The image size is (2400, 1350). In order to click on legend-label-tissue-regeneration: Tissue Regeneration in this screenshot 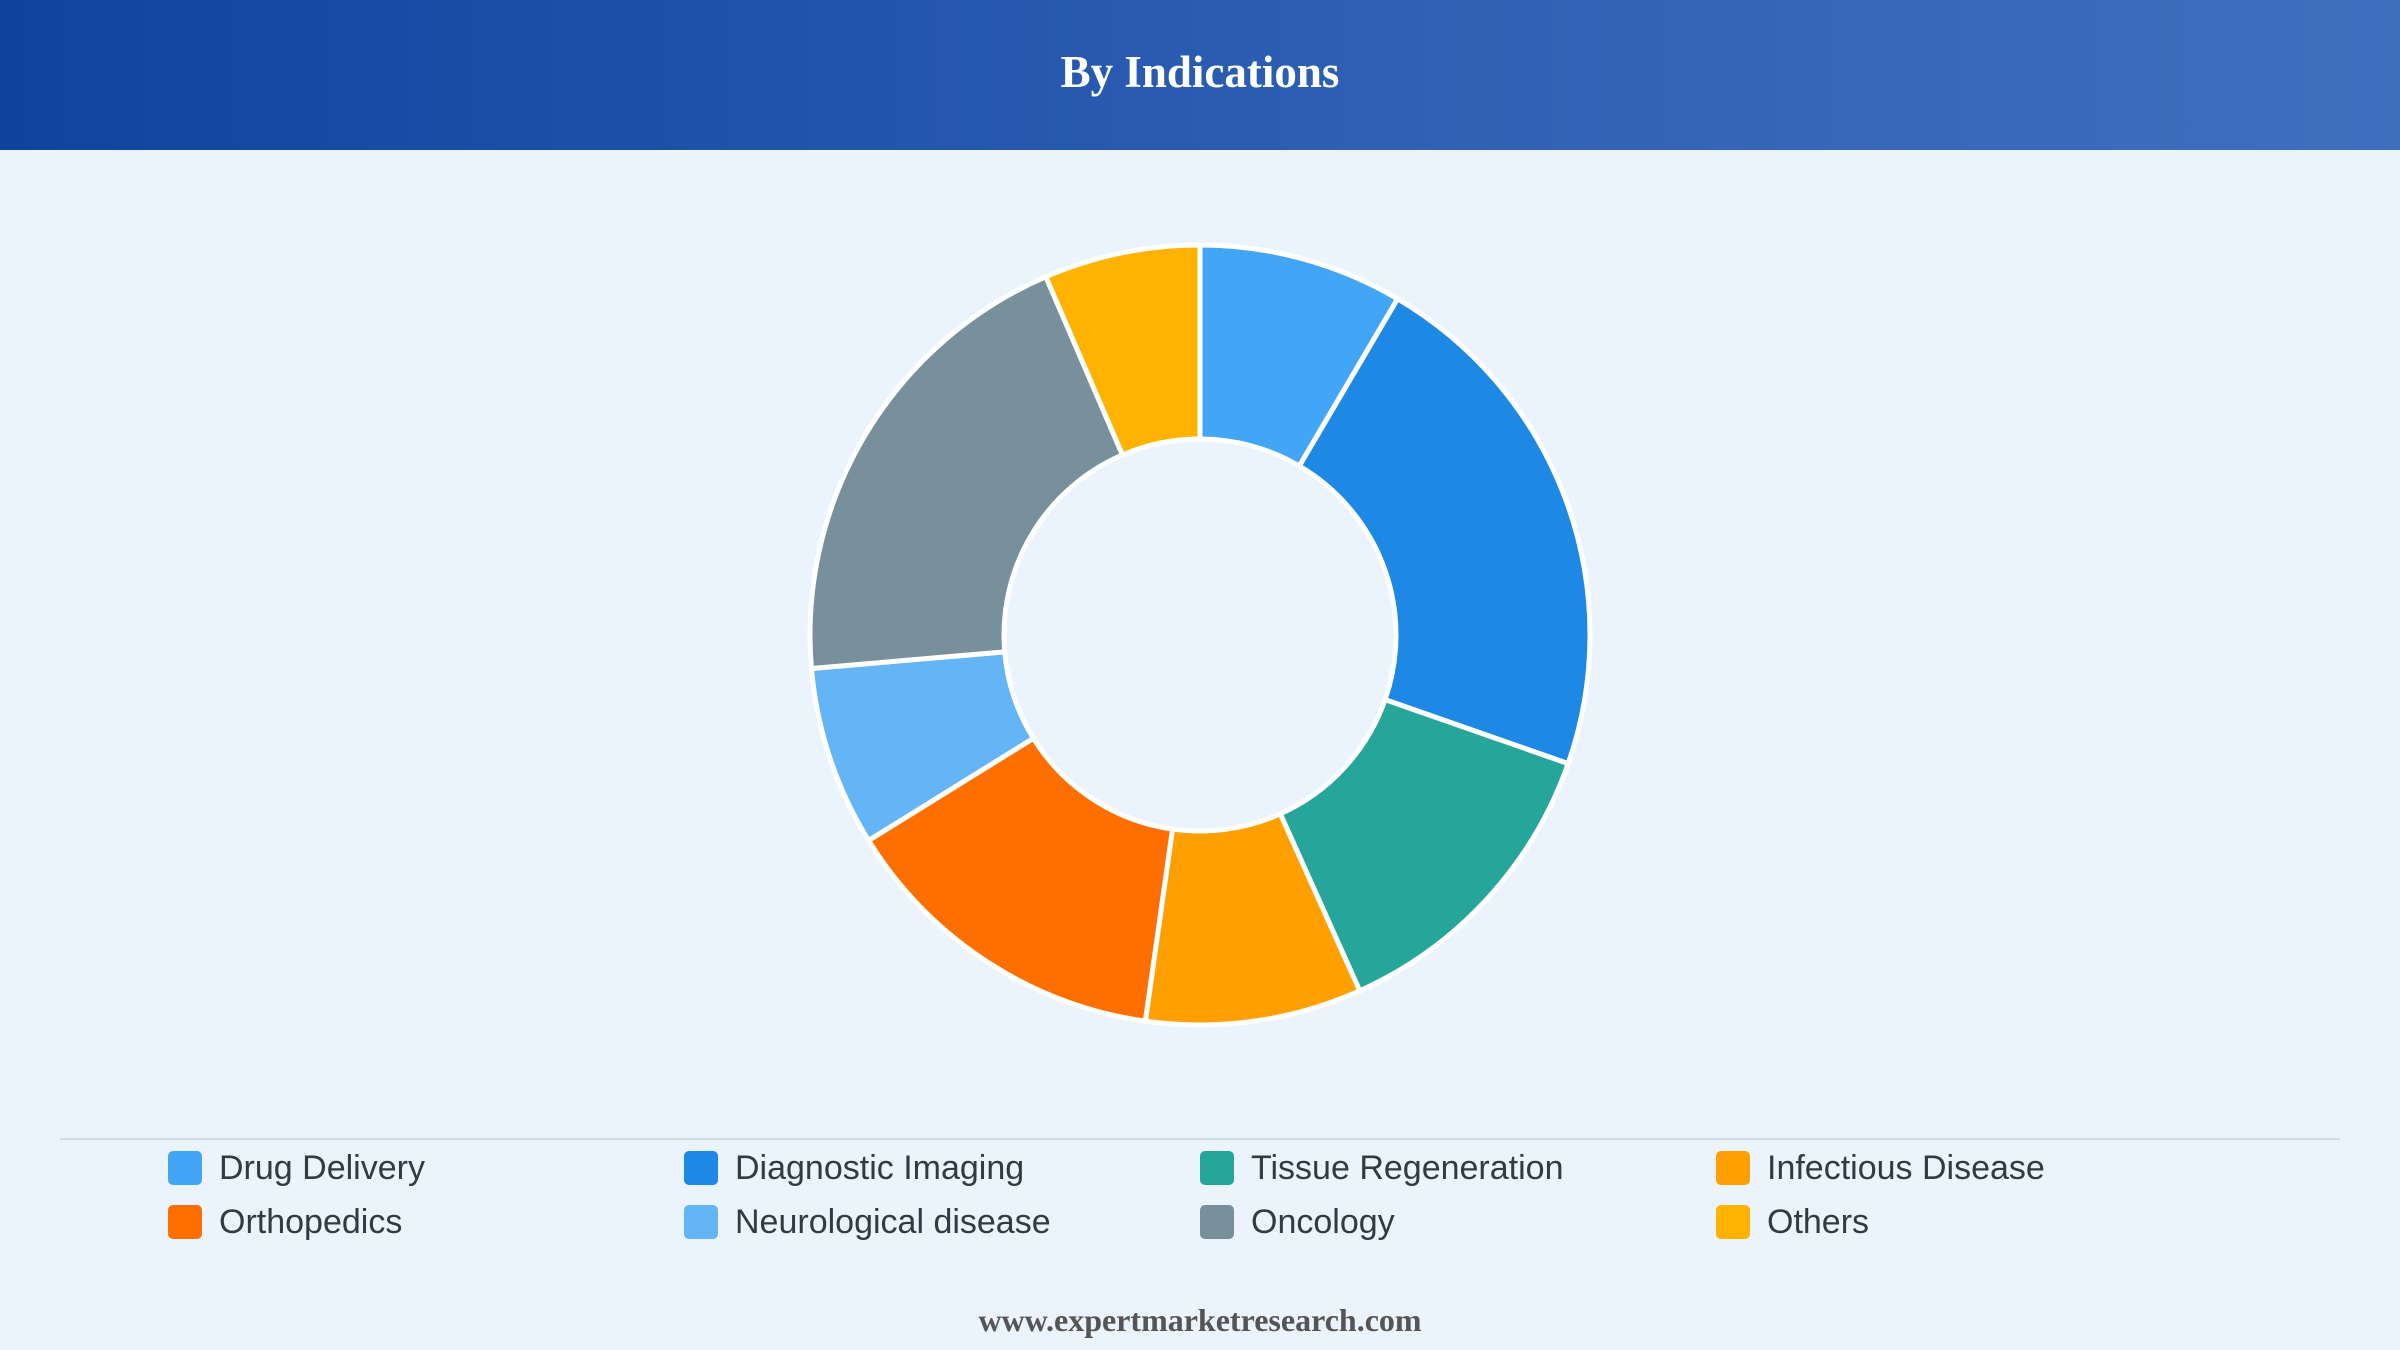, I will do `click(1407, 1167)`.